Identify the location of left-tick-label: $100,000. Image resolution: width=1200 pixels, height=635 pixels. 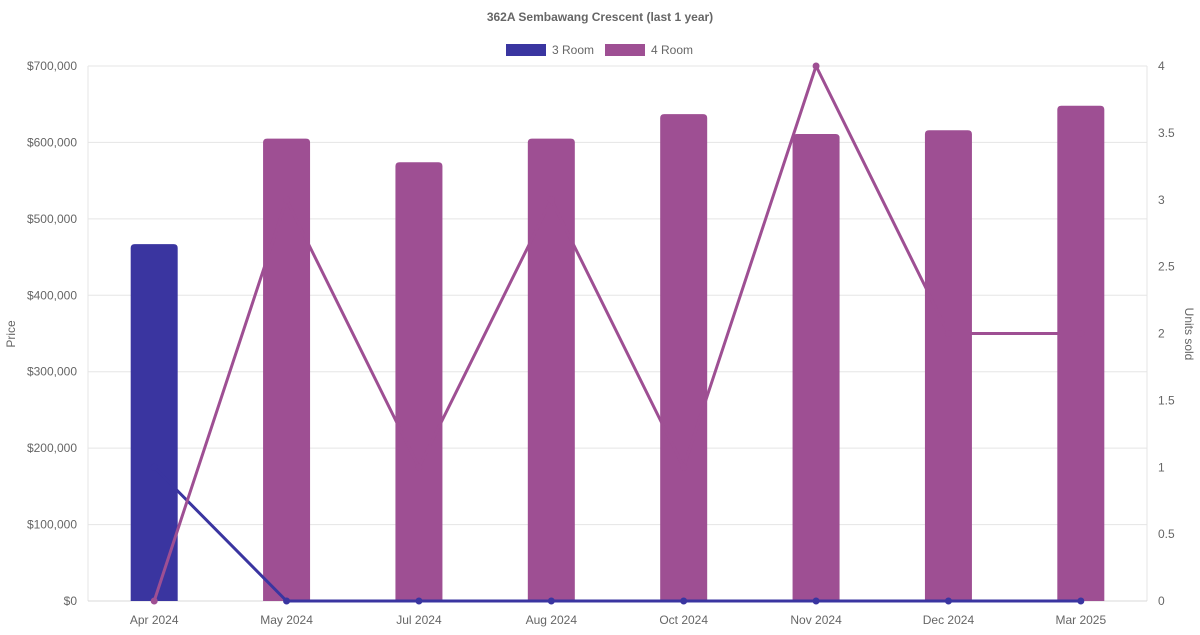
(52, 525).